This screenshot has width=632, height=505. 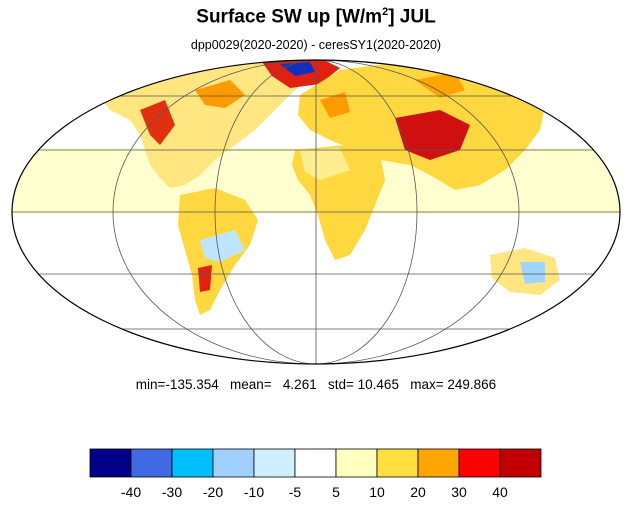 What do you see at coordinates (131, 492) in the screenshot?
I see `colorbar-tick-label: -40` at bounding box center [131, 492].